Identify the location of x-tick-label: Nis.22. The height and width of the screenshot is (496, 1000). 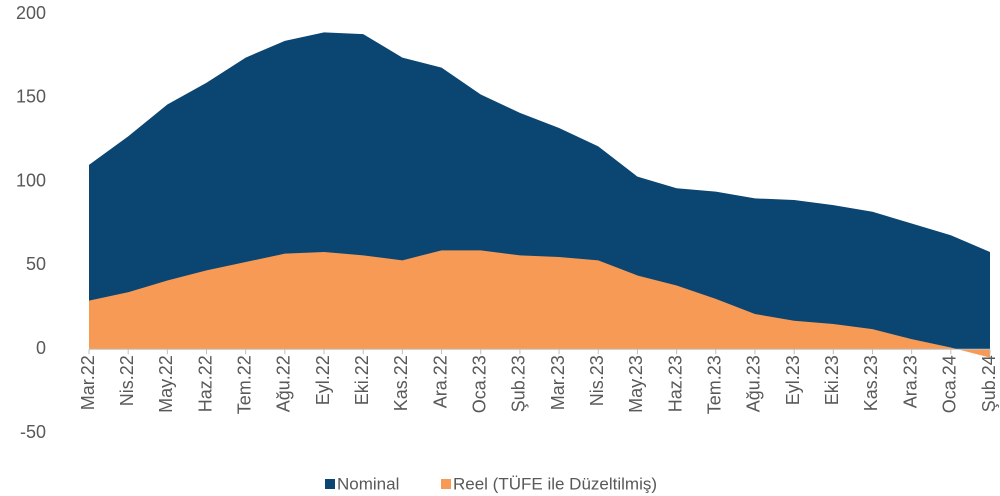
(127, 380).